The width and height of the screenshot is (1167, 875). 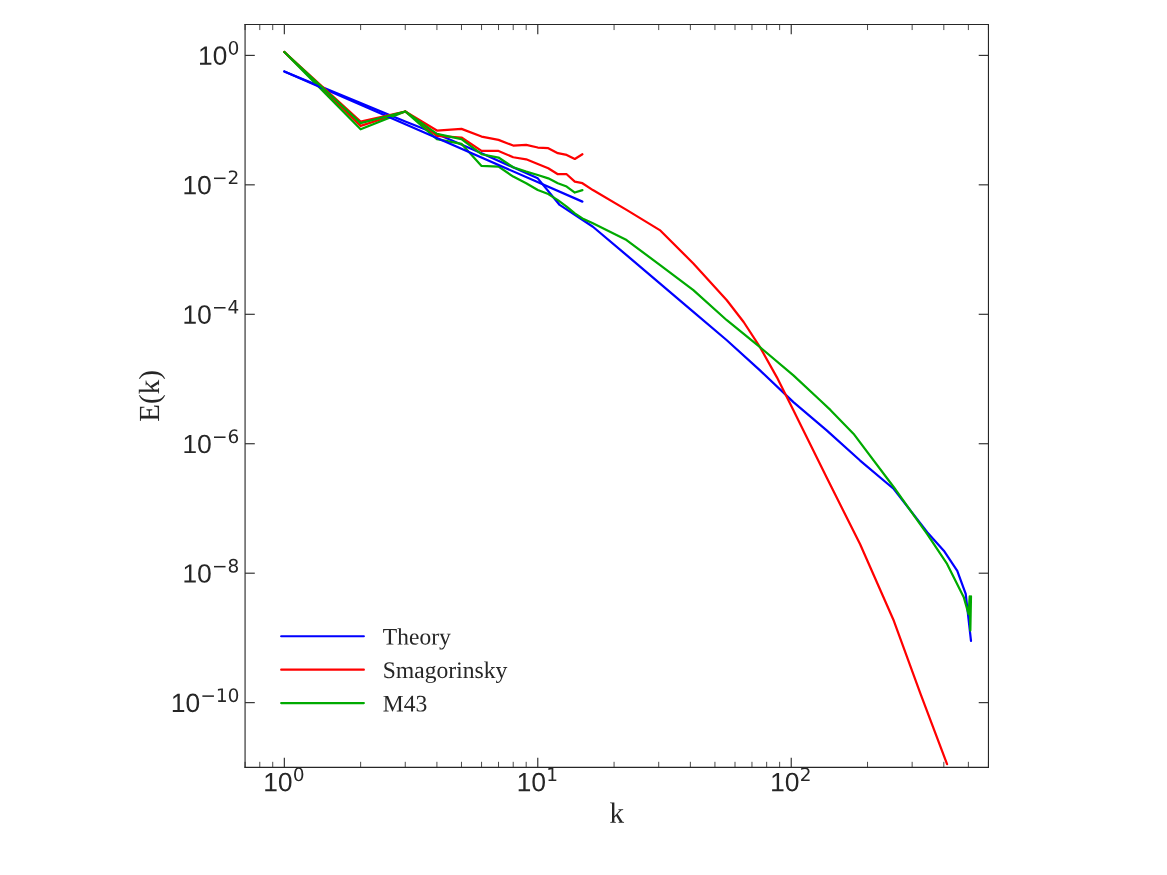 What do you see at coordinates (219, 52) in the screenshot?
I see `y-tick-label: 10$^{0}$` at bounding box center [219, 52].